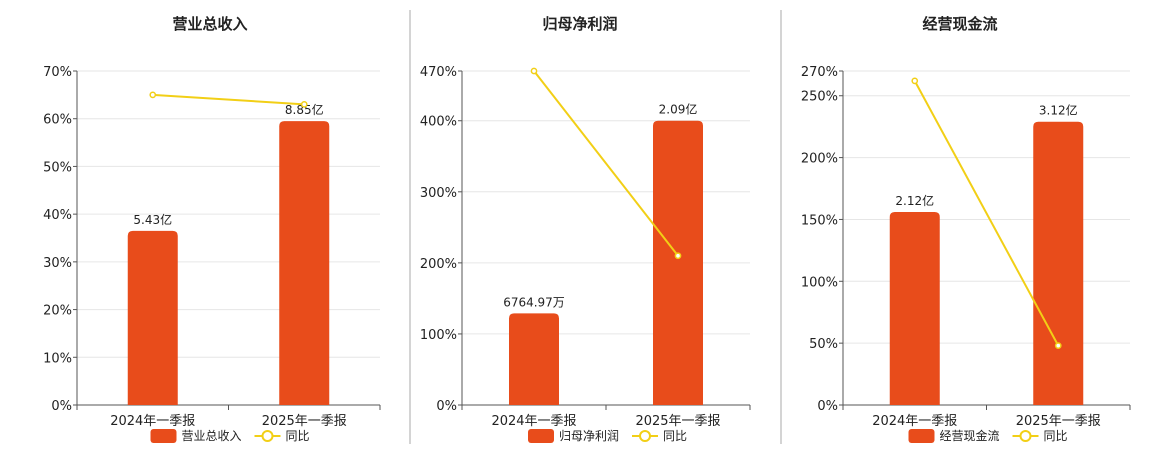 This screenshot has width=1160, height=450. What do you see at coordinates (57, 311) in the screenshot?
I see `y-tick-label: 20%` at bounding box center [57, 311].